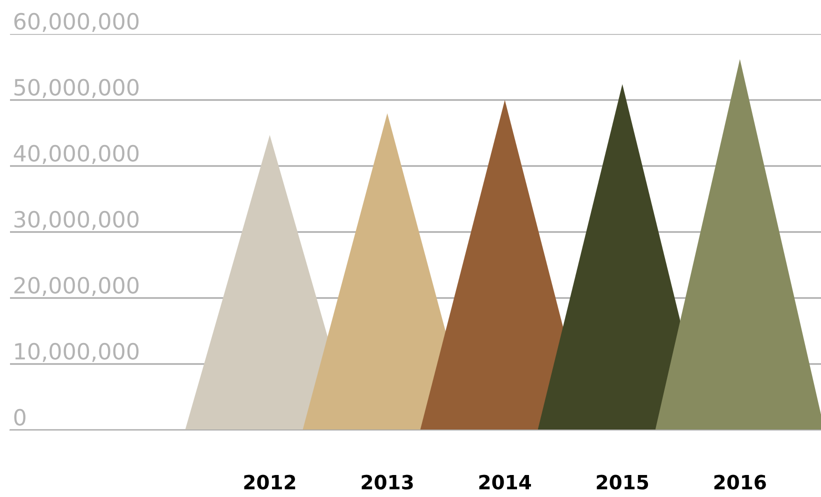 This screenshot has height=497, width=821. Describe the element at coordinates (76, 154) in the screenshot. I see `y-tick-label: 40,000,000` at that location.